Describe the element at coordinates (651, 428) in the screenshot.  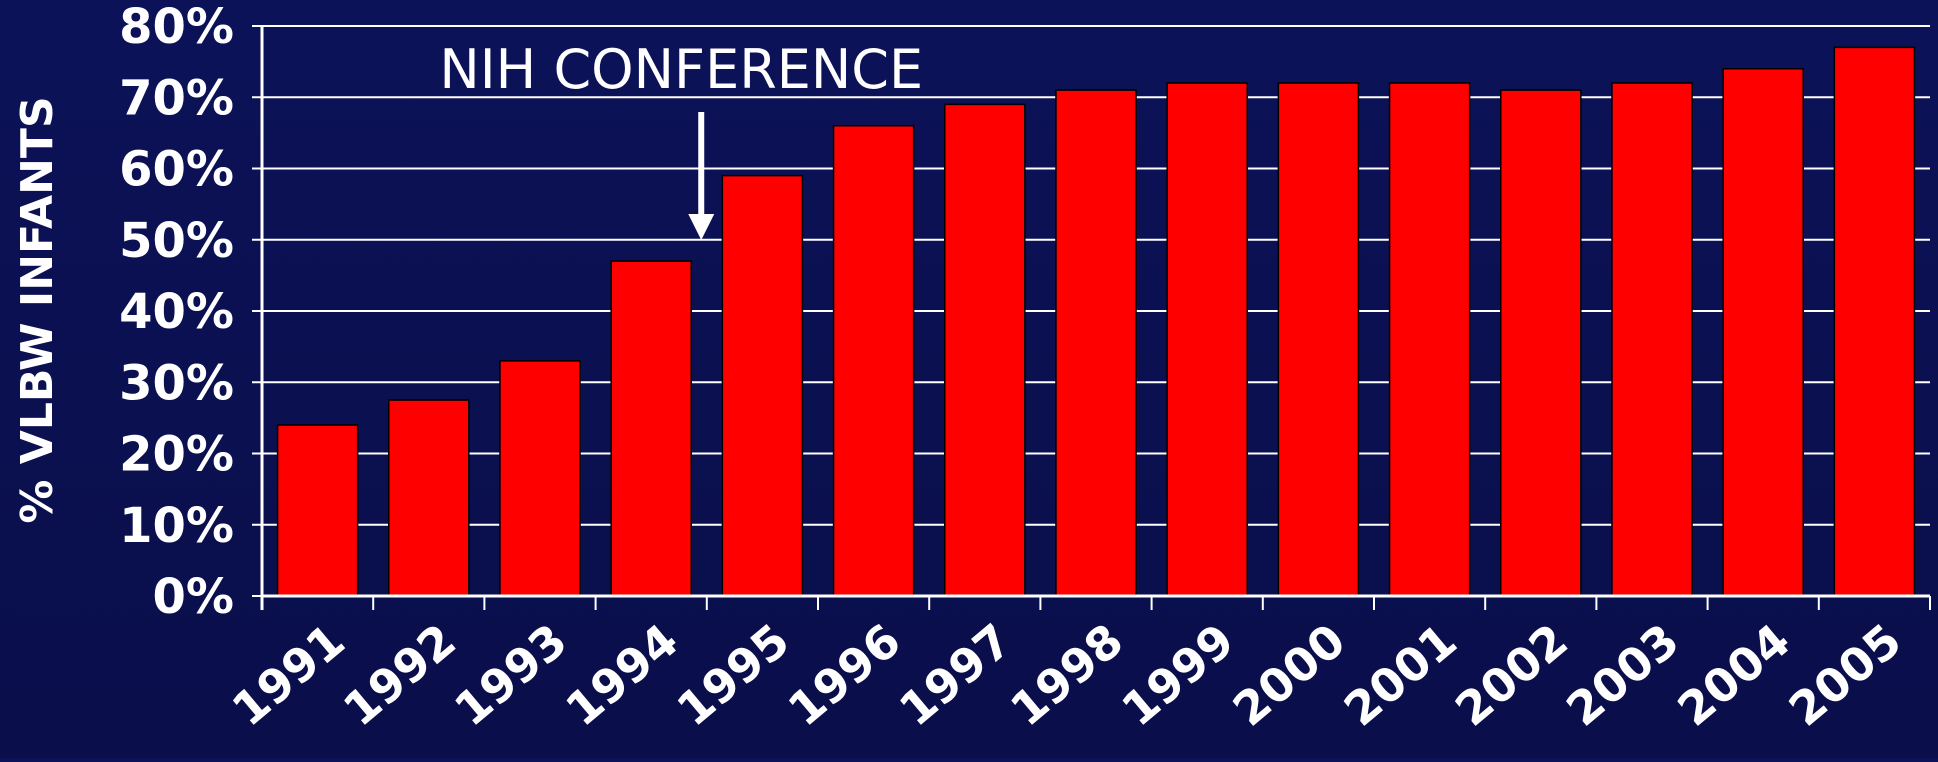
I see `bar-1994` at that location.